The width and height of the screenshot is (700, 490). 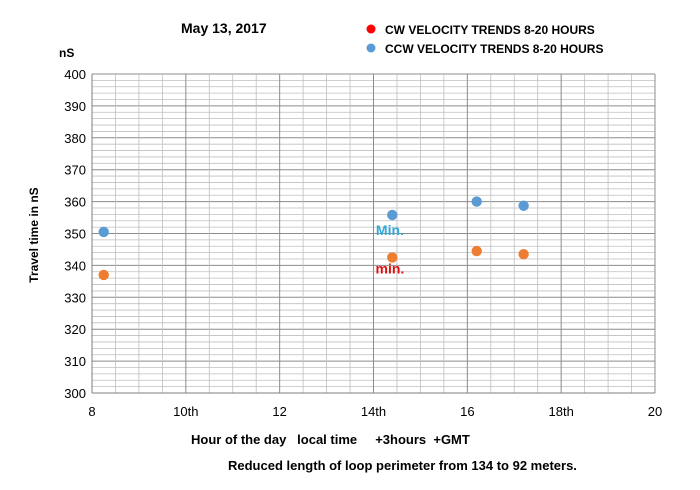 I want to click on x-tick-label: 14th, so click(x=373, y=411).